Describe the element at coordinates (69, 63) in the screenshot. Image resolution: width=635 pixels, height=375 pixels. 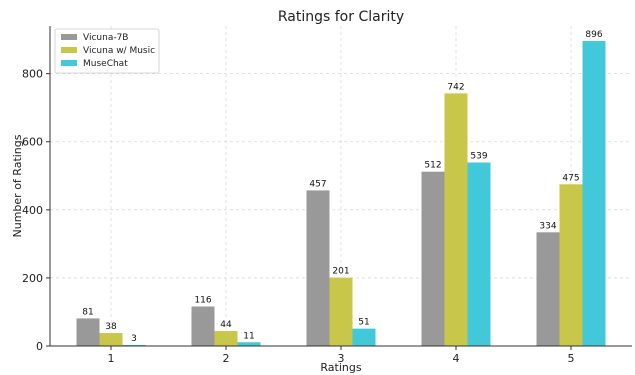
I see `legend-swatch-musechat` at that location.